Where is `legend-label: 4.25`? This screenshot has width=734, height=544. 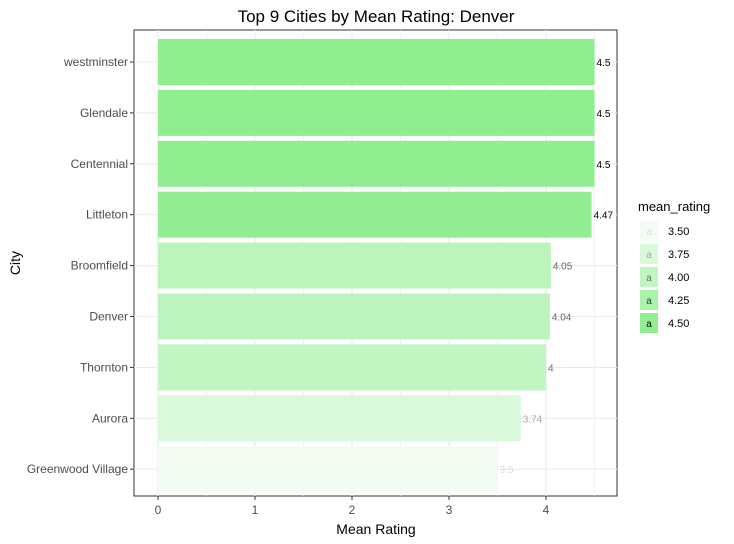
legend-label: 4.25 is located at coordinates (678, 301).